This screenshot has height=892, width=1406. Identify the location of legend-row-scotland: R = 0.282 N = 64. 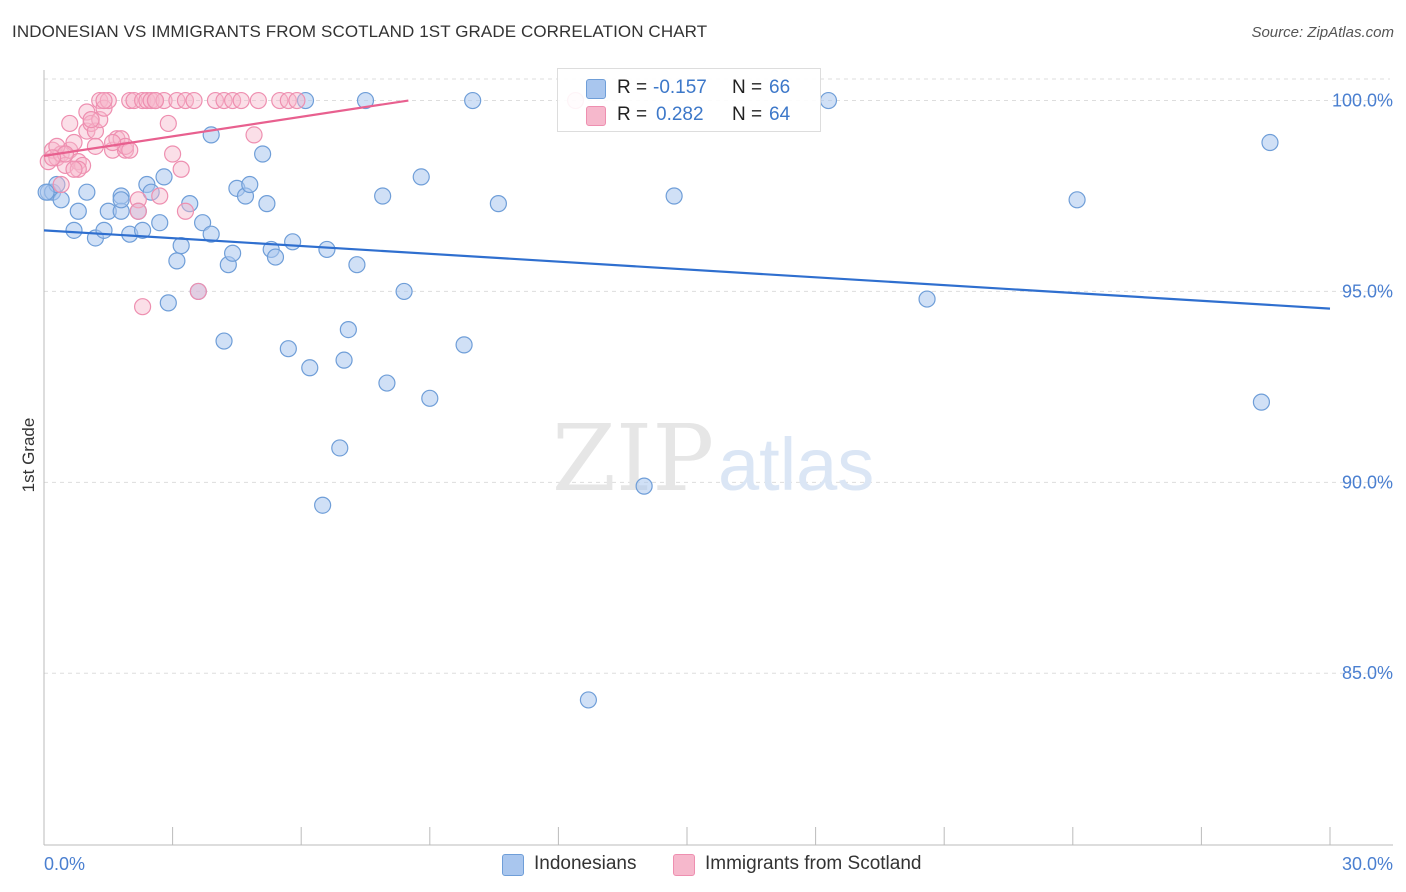
(689, 115).